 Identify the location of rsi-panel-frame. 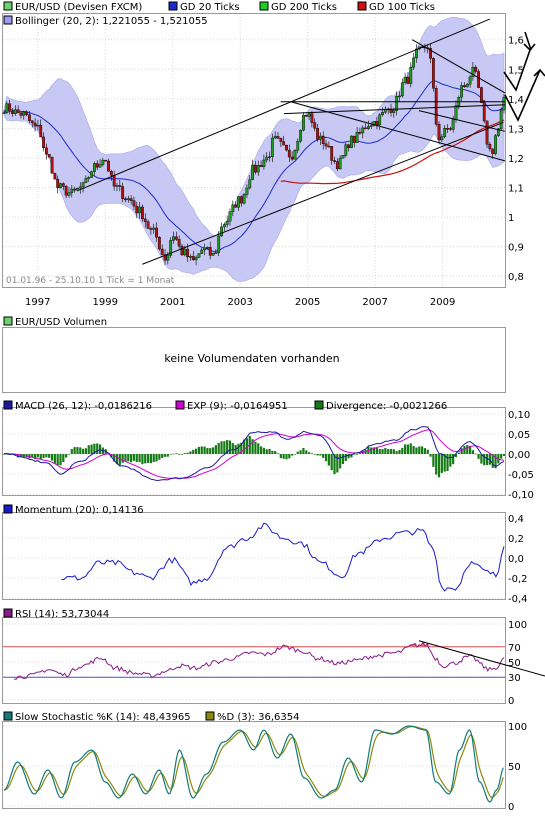
(254, 660).